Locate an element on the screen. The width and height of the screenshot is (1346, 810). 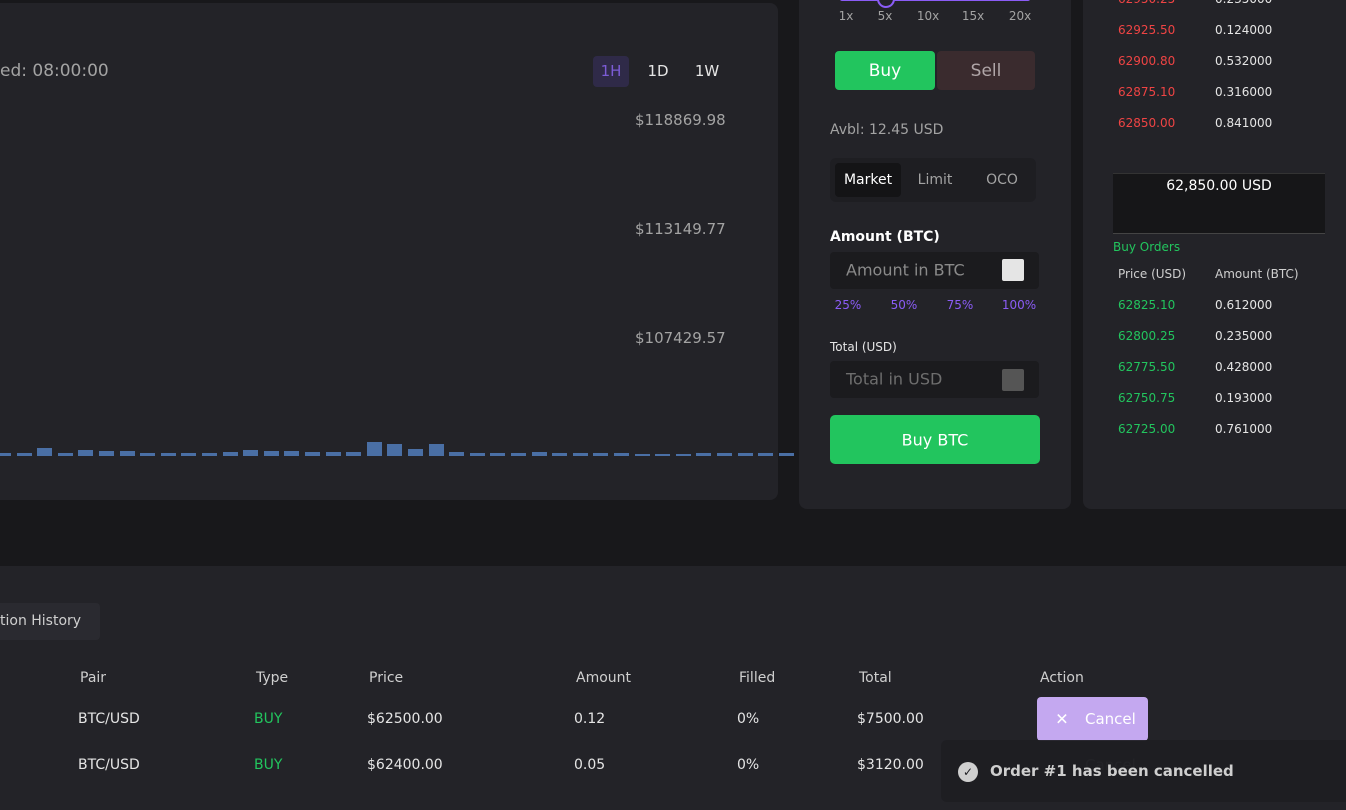
sell-amount: 0.532000 is located at coordinates (1244, 61).